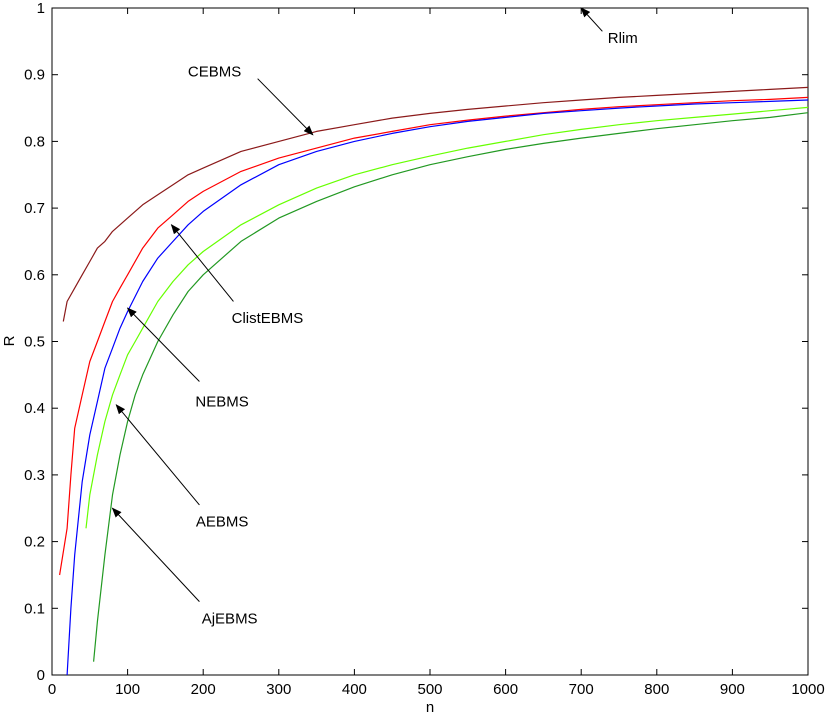 This screenshot has width=830, height=717. Describe the element at coordinates (34, 208) in the screenshot. I see `y-tick-label: 0.7` at that location.